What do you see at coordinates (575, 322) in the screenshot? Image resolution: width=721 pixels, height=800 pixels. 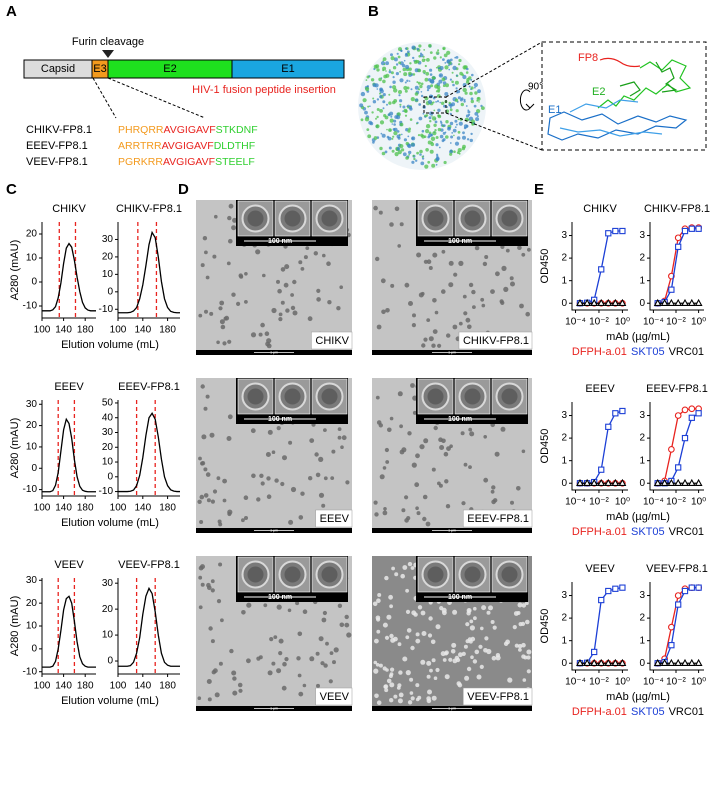 I see `x-tick-label: 10⁻⁴` at bounding box center [575, 322].